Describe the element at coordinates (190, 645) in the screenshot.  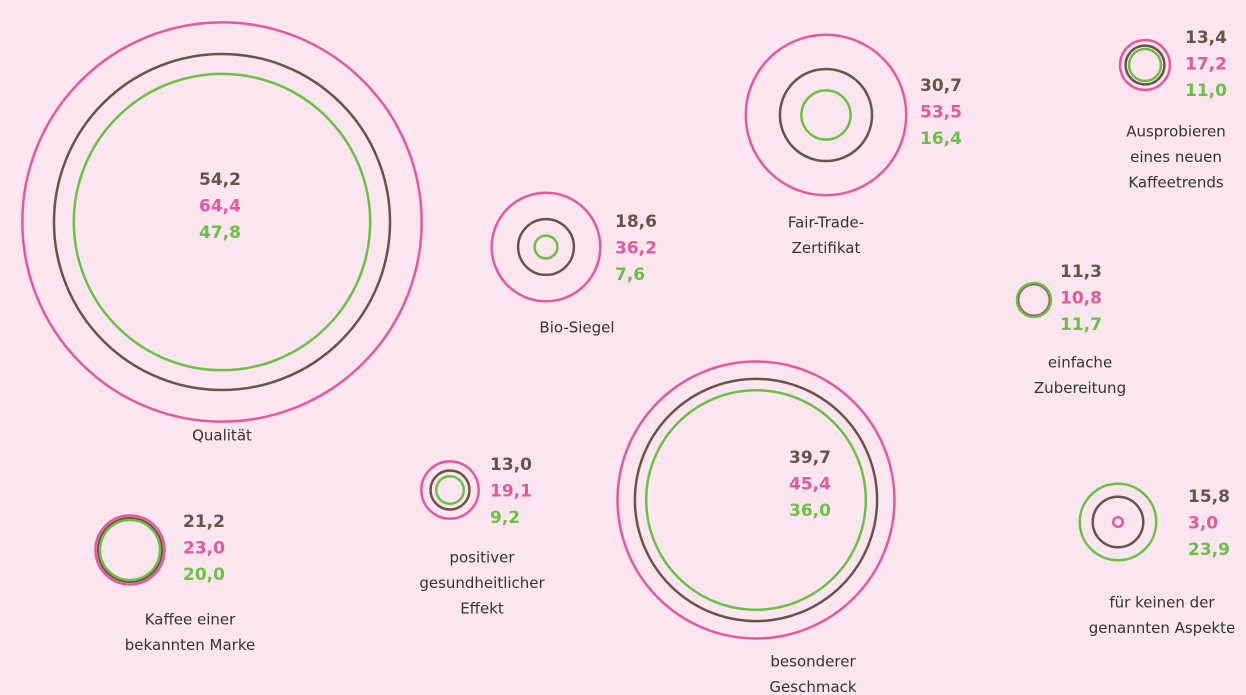
I see `group-label: bekannten Marke` at that location.